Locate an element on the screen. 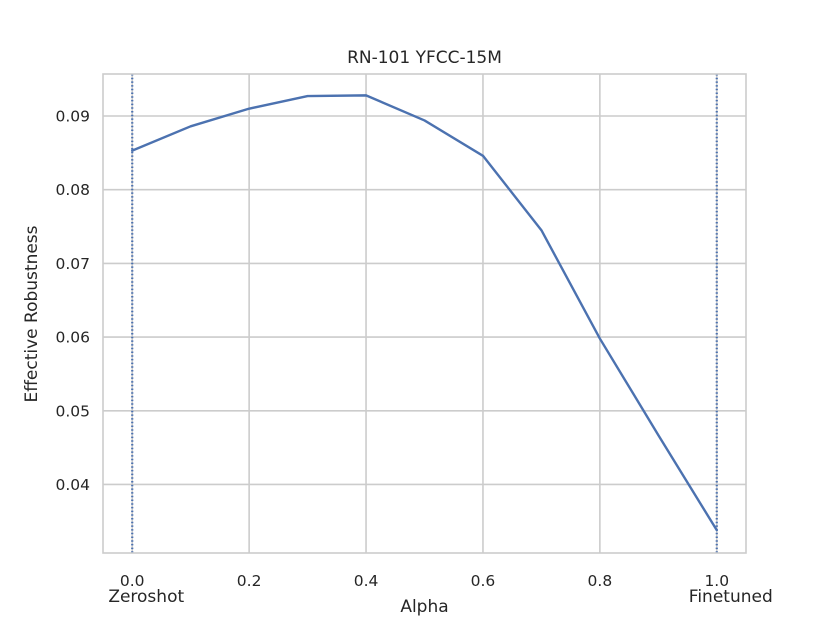 The height and width of the screenshot is (623, 830). x-tick-labels: 0.0 0.2 0.4 0.6 0.8 1.0 is located at coordinates (424, 581).